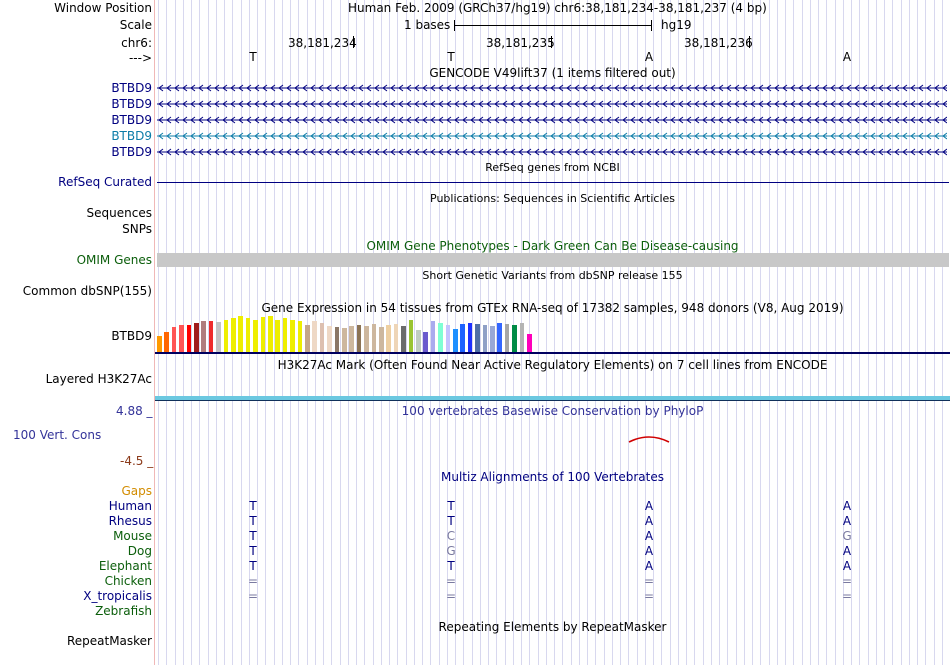 This screenshot has height=665, width=950. Describe the element at coordinates (649, 596) in the screenshot. I see `alignment-base: =` at that location.